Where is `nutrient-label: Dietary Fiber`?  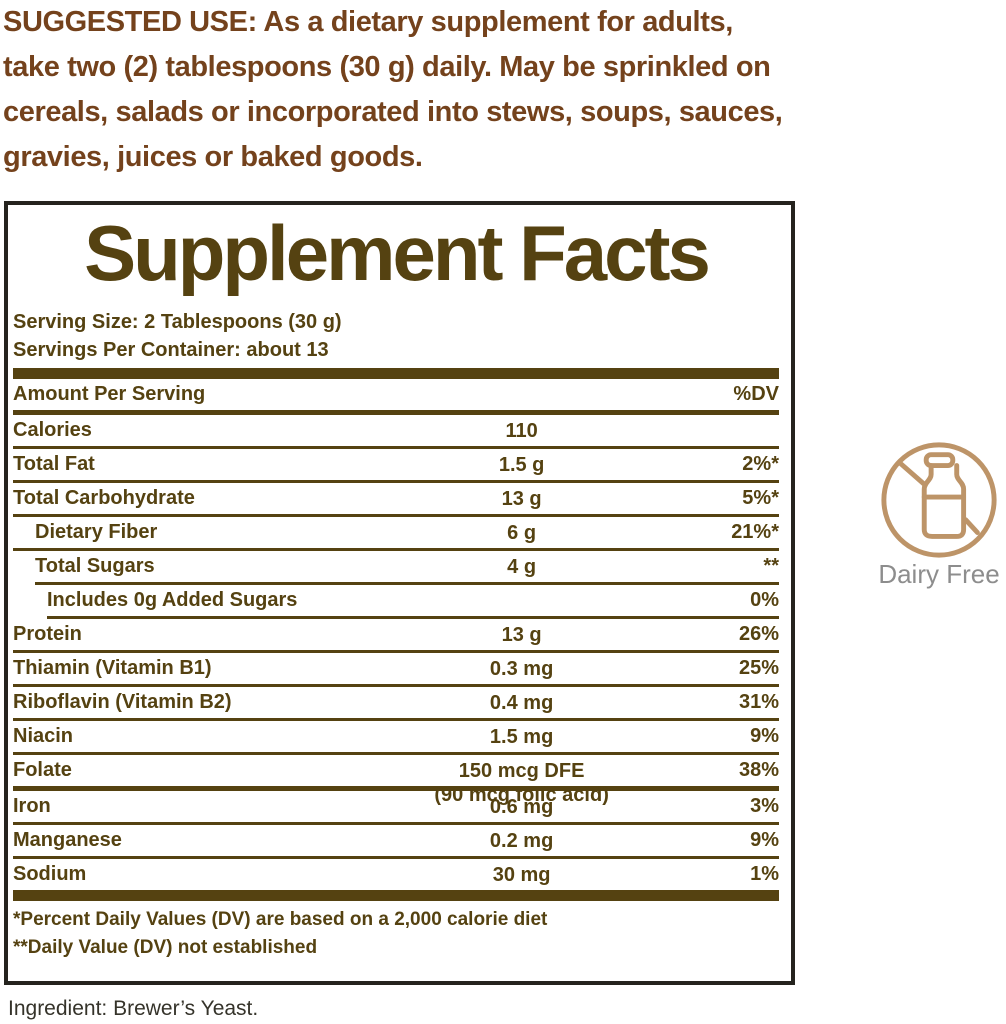 nutrient-label: Dietary Fiber is located at coordinates (96, 532).